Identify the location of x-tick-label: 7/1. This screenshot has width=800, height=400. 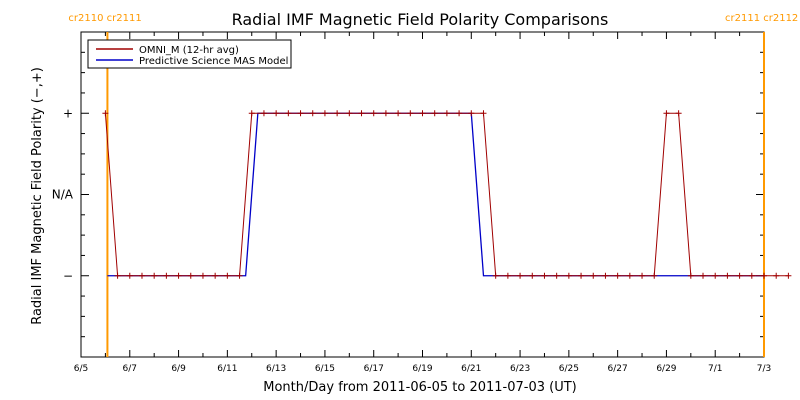
(715, 369).